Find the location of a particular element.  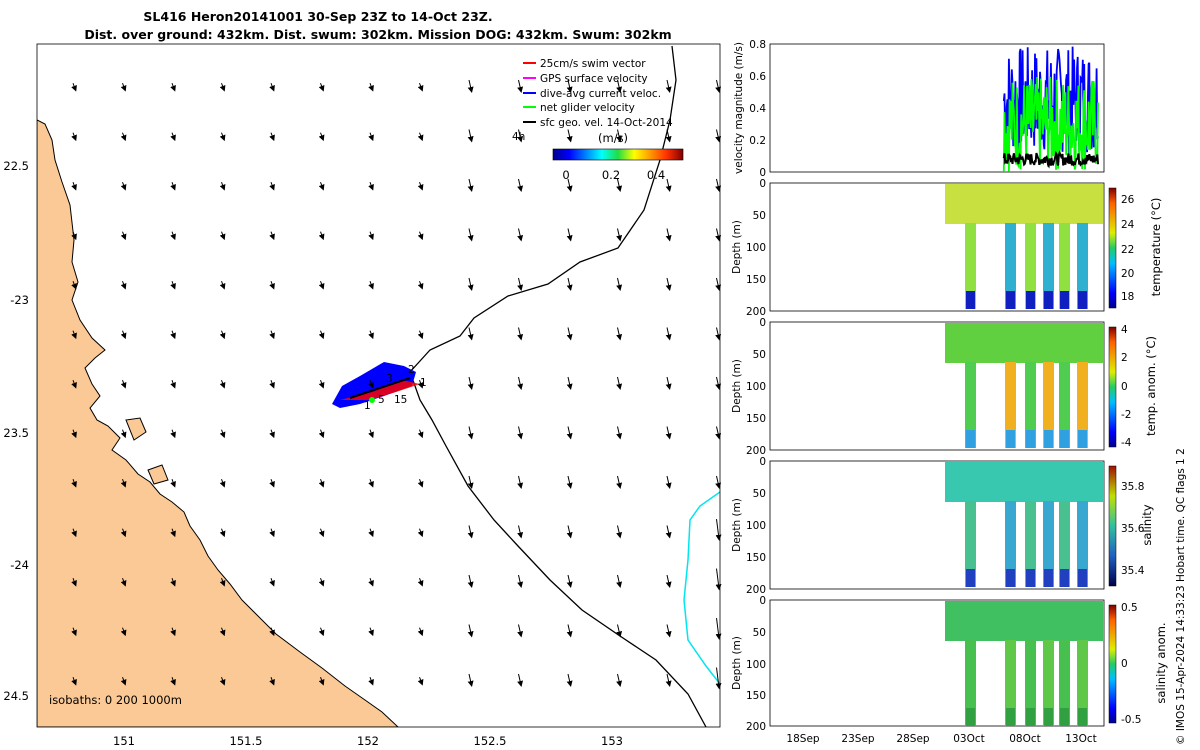

sal-ytick-50: 50 is located at coordinates (759, 494).